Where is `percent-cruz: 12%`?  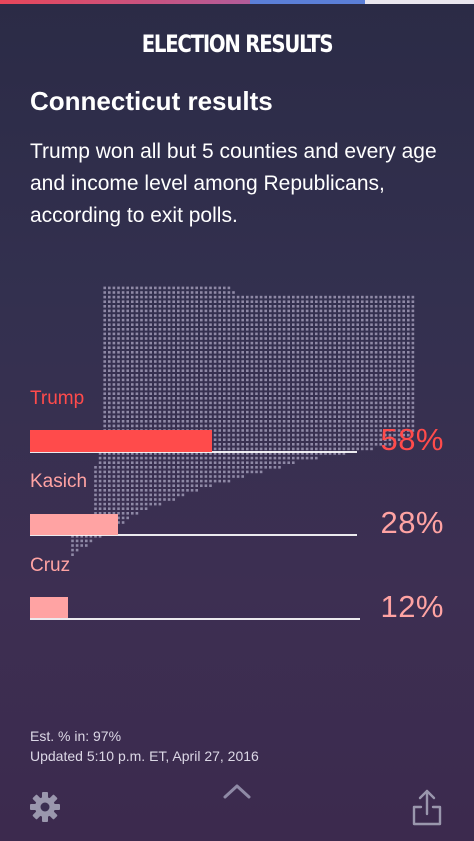 percent-cruz: 12% is located at coordinates (412, 606).